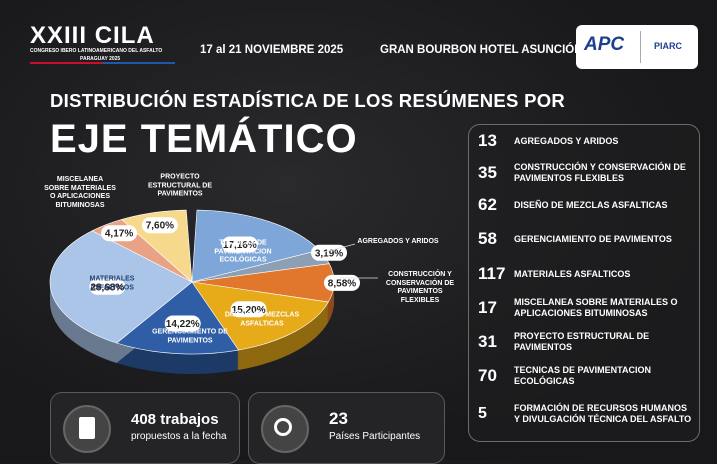  I want to click on category-label: MATERIALES ASFALTICOS, so click(112, 283).